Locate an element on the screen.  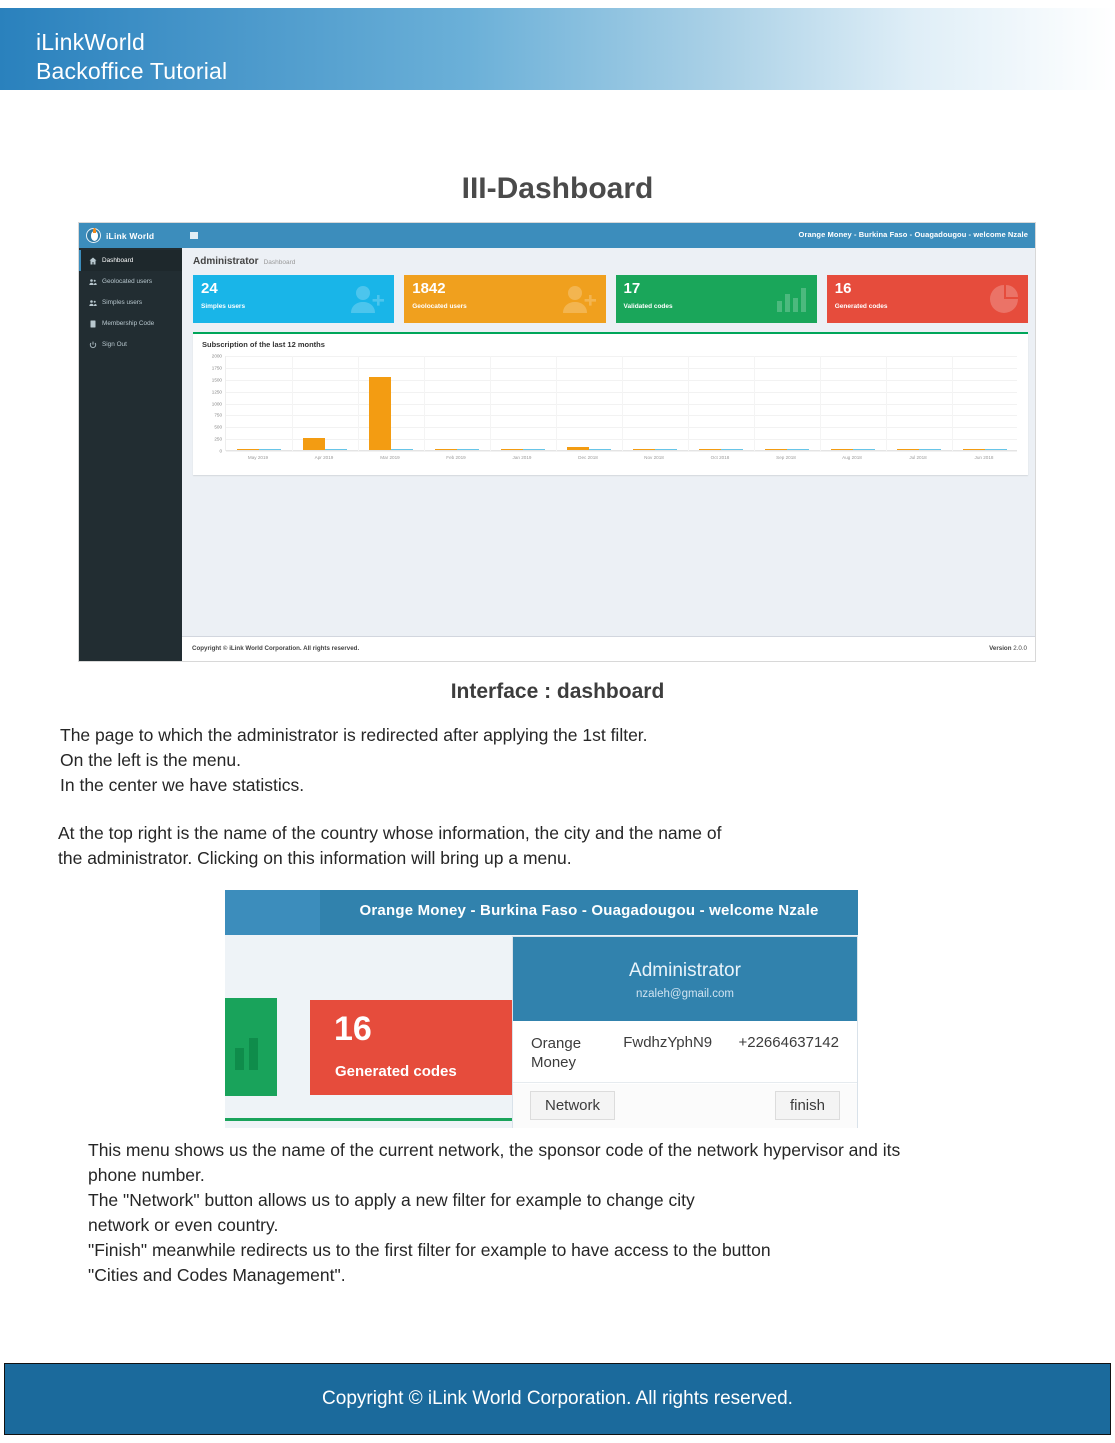
hamburger-icon is located at coordinates (194, 235).